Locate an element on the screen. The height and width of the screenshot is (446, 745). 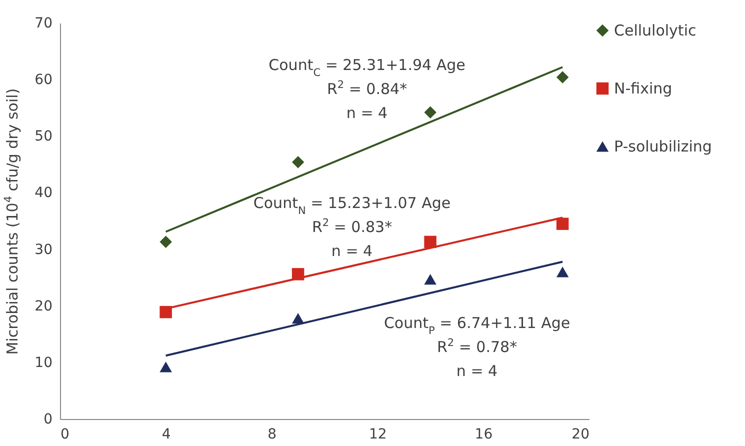
y-tick-label: 0 is located at coordinates (48, 420).